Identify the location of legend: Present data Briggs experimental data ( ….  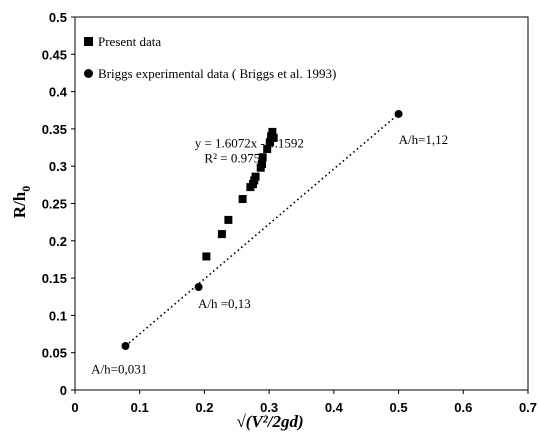
(210, 57).